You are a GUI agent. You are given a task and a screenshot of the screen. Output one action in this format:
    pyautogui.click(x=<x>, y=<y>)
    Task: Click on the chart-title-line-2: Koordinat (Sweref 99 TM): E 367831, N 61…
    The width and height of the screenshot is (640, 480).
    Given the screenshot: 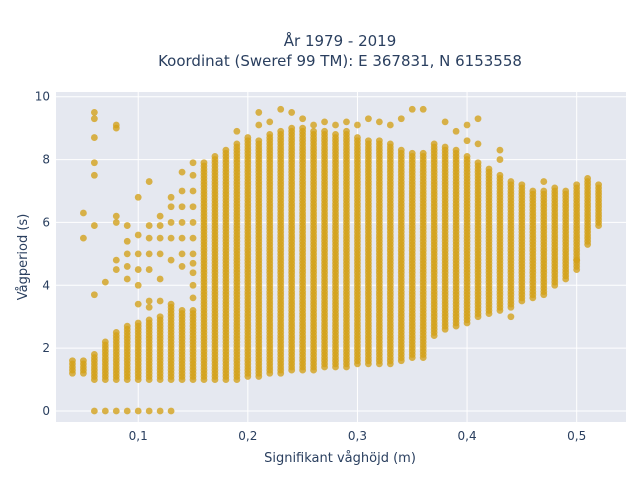 What is the action you would take?
    pyautogui.click(x=340, y=61)
    